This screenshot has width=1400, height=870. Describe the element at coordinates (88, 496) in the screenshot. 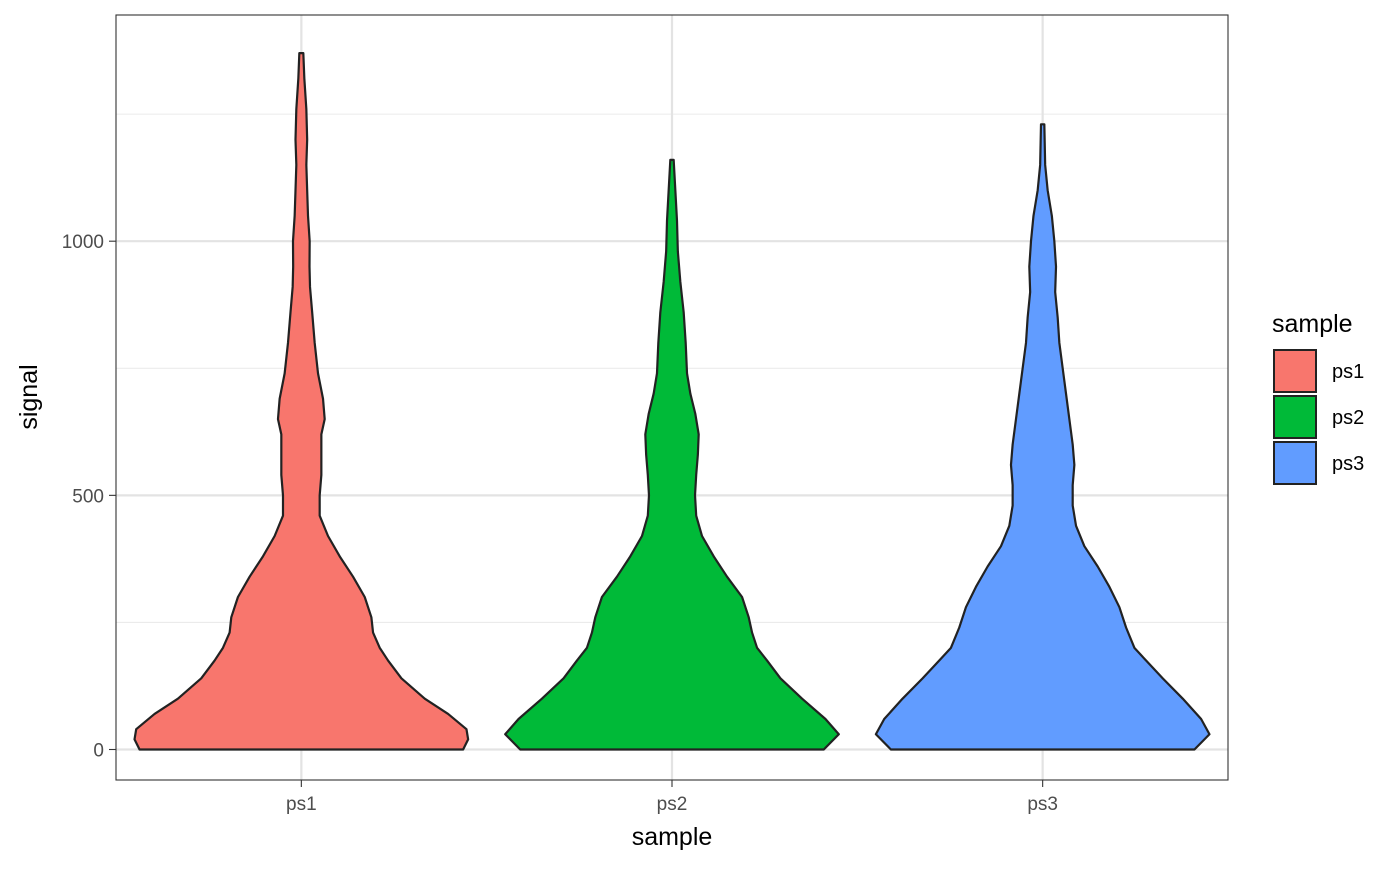

I see `y-tick-label: 500` at that location.